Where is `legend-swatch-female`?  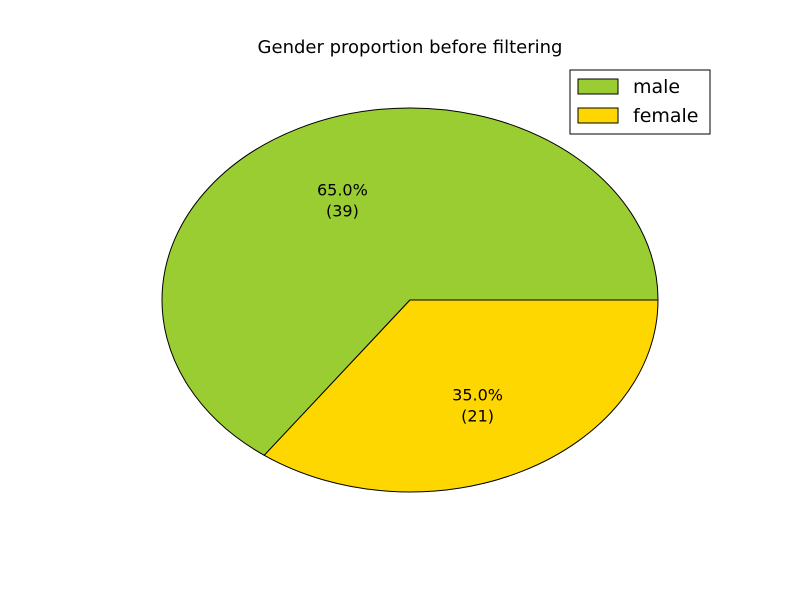
legend-swatch-female is located at coordinates (598, 115).